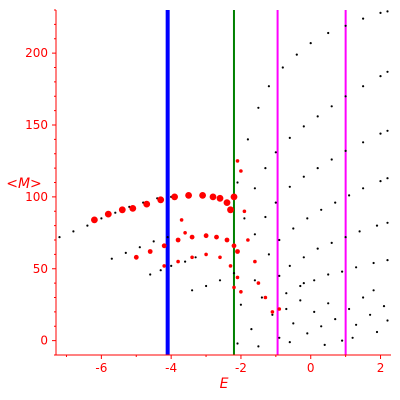 The height and width of the screenshot is (400, 400). I want to click on y-tick-label: 100, so click(36, 197).